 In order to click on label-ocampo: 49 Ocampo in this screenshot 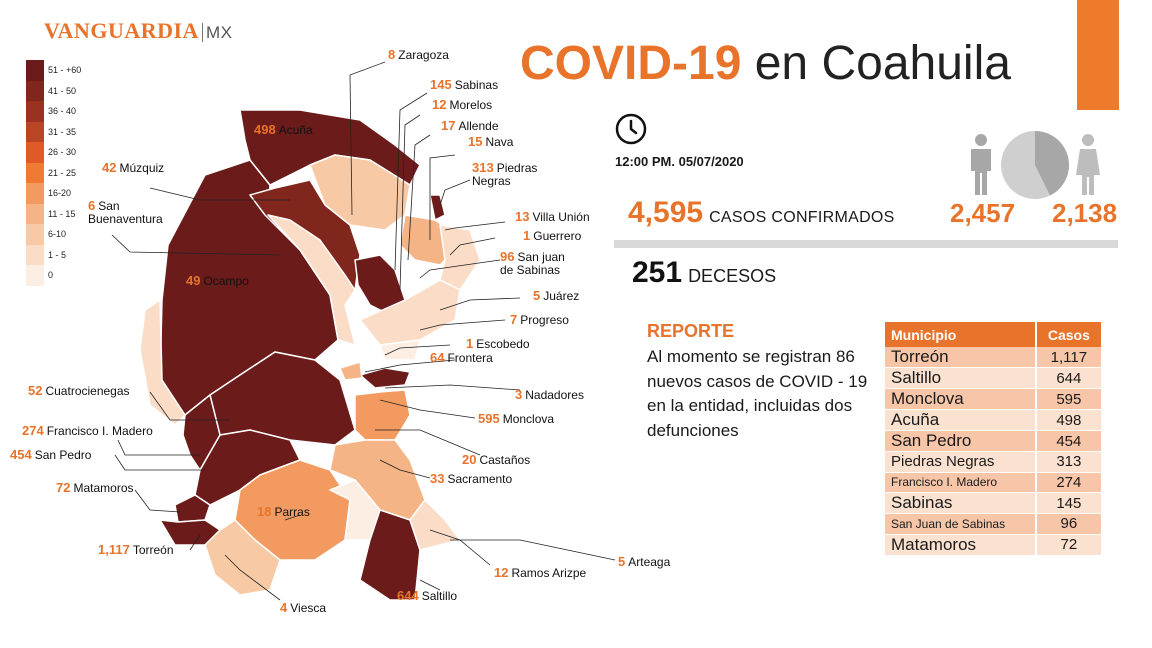, I will do `click(217, 280)`.